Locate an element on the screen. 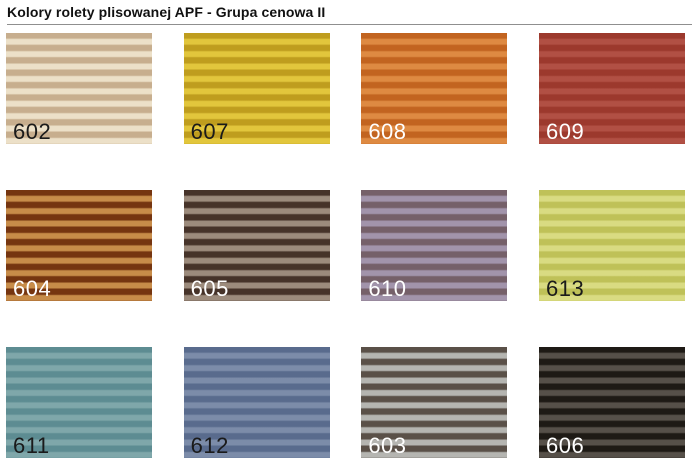  color-swatch-602: 602 is located at coordinates (79, 88).